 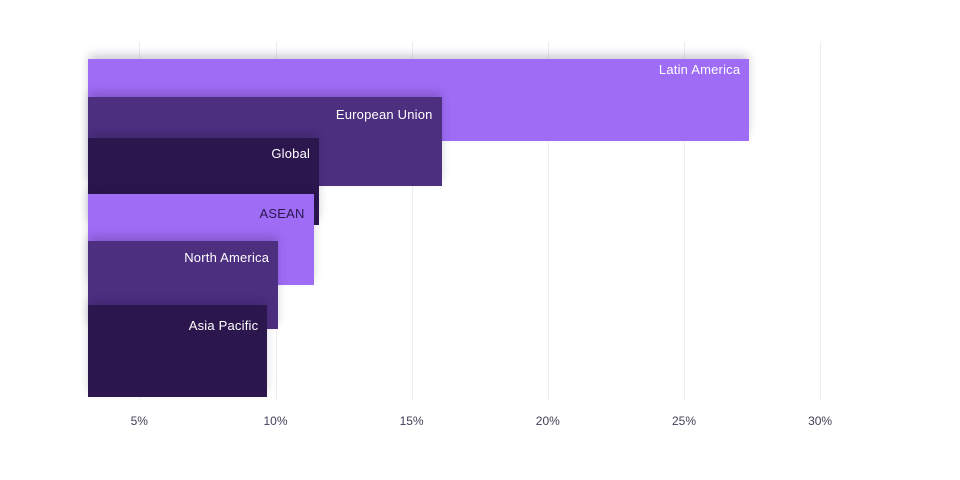 I want to click on bar-label-north-america: North America, so click(x=227, y=257).